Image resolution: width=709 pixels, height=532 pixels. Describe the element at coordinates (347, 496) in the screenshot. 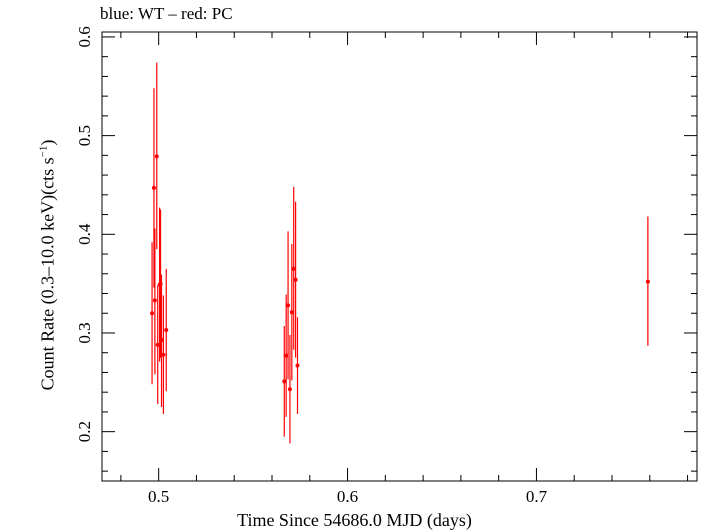

I see `x-tick-label: 0.6` at that location.